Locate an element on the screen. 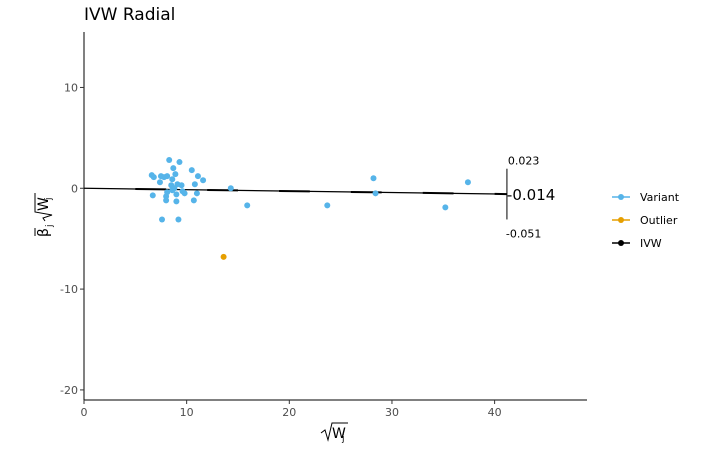 This screenshot has height=451, width=720. y-axis-sqrt-symbol is located at coordinates (43, 207).